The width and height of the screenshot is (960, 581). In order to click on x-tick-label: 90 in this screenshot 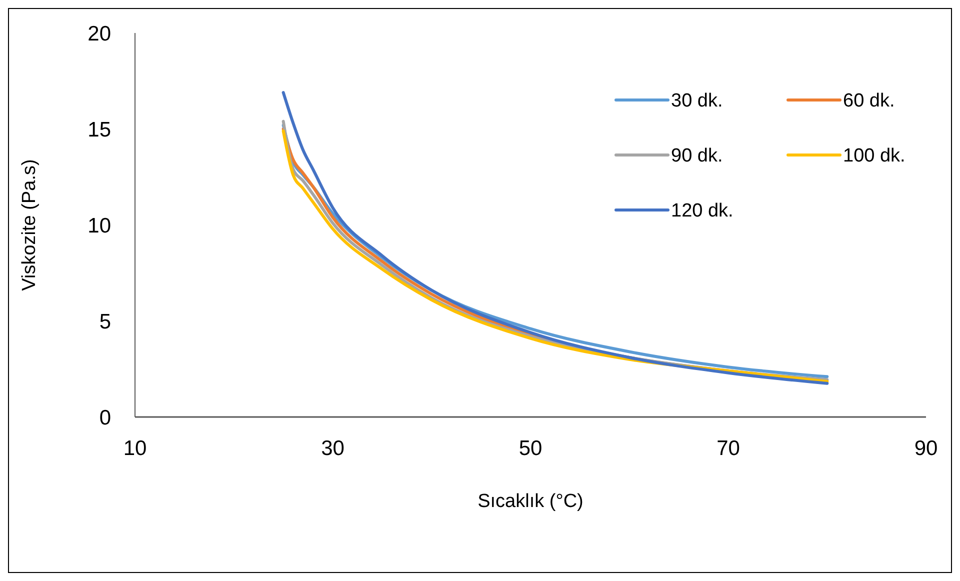, I will do `click(926, 448)`.